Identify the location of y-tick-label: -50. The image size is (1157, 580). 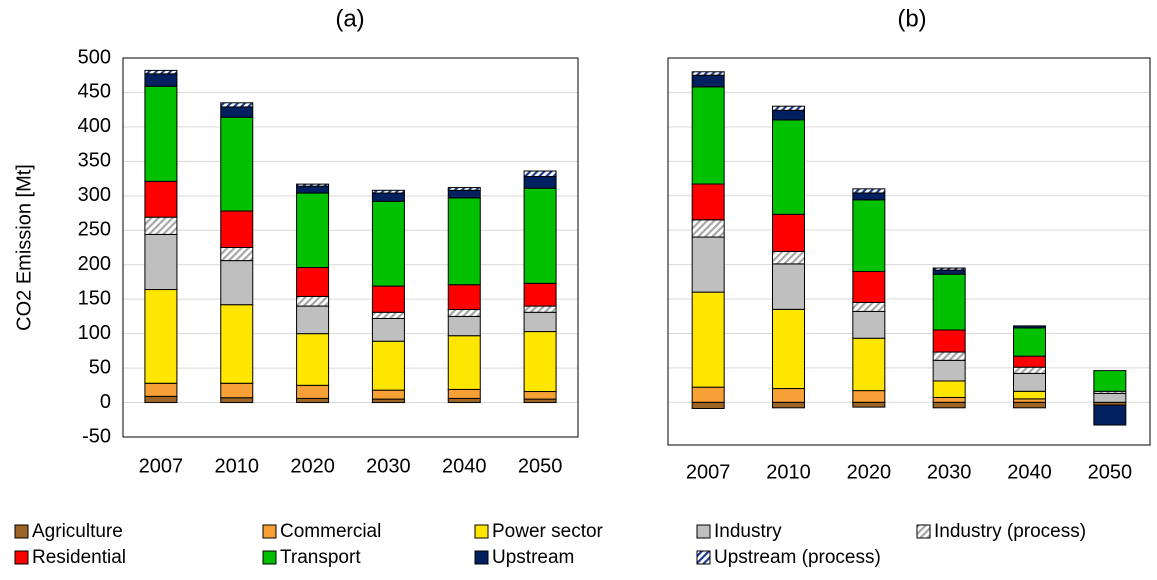
(96, 436).